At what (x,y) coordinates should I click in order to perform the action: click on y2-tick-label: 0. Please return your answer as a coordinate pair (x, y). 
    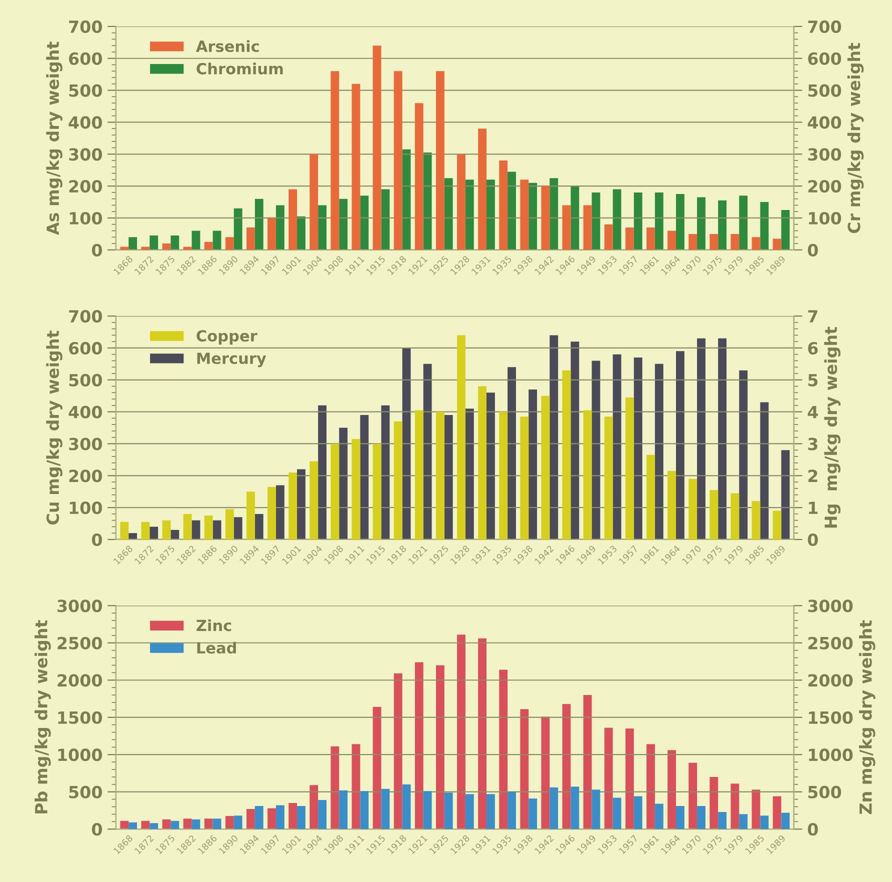
    Looking at the image, I should click on (813, 829).